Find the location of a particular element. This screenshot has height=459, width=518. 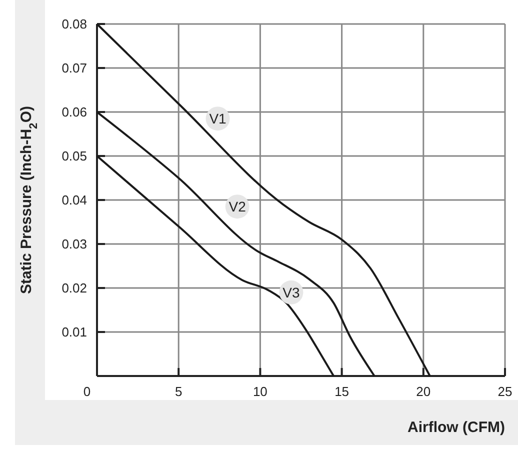

annotation: V3 is located at coordinates (291, 292).